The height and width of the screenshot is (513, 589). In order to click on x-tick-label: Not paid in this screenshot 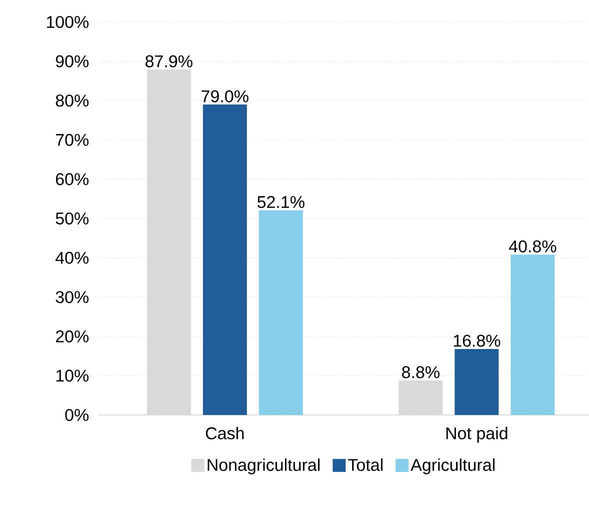, I will do `click(477, 434)`.